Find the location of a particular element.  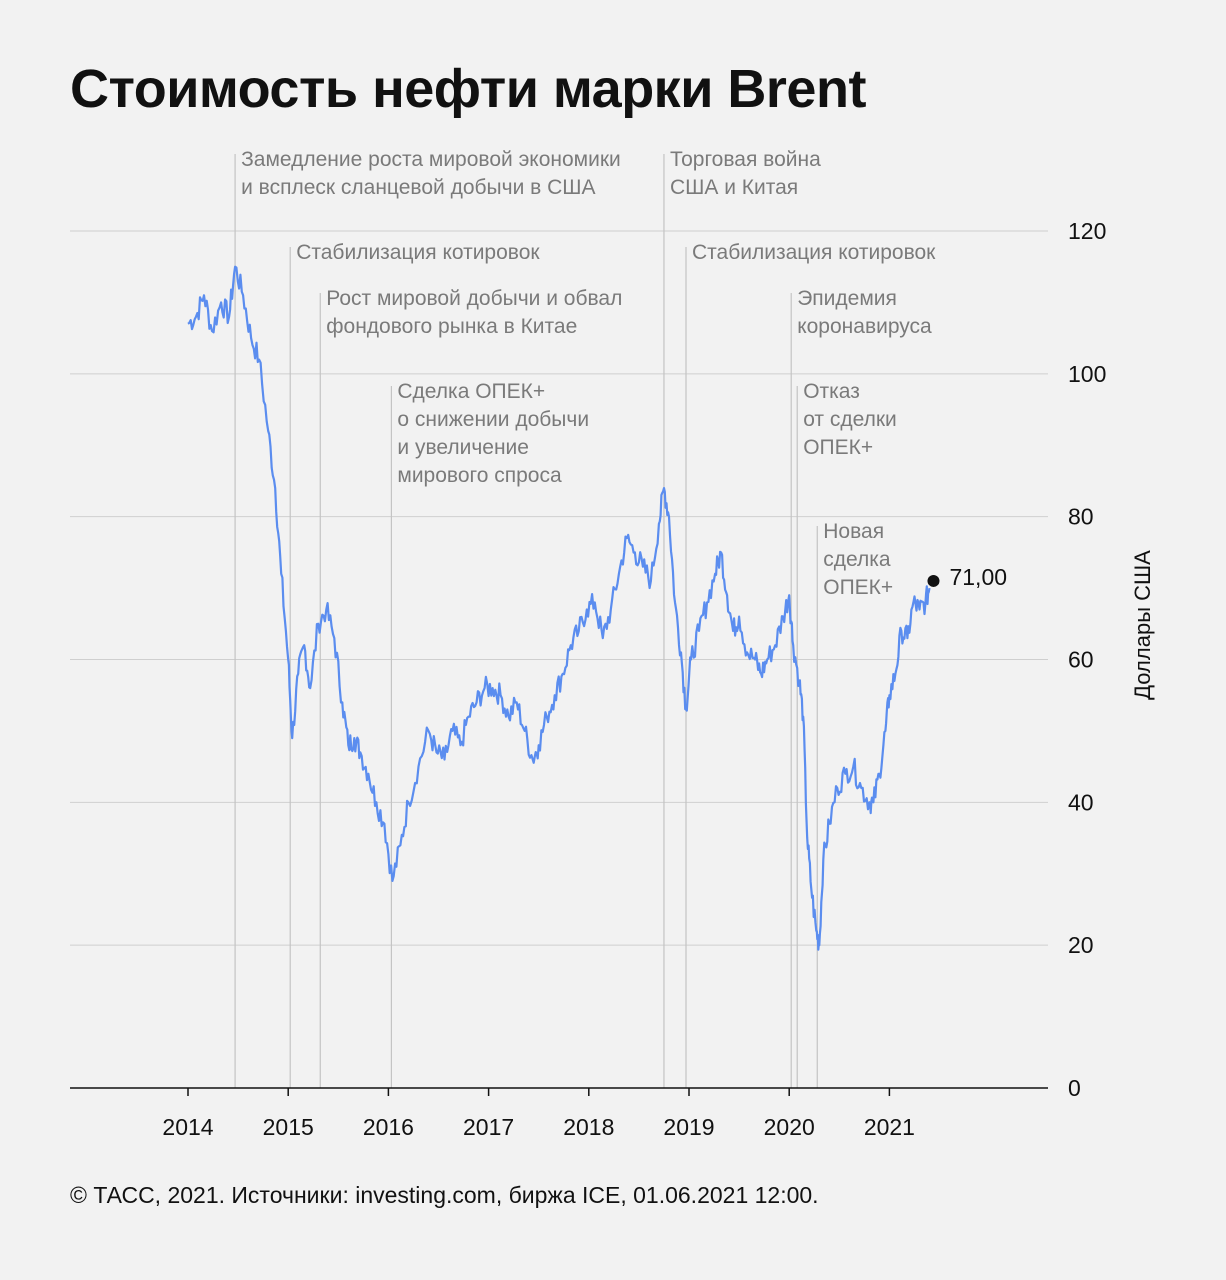

event-annotation-line: Замедление роста мировой экономики is located at coordinates (431, 159).